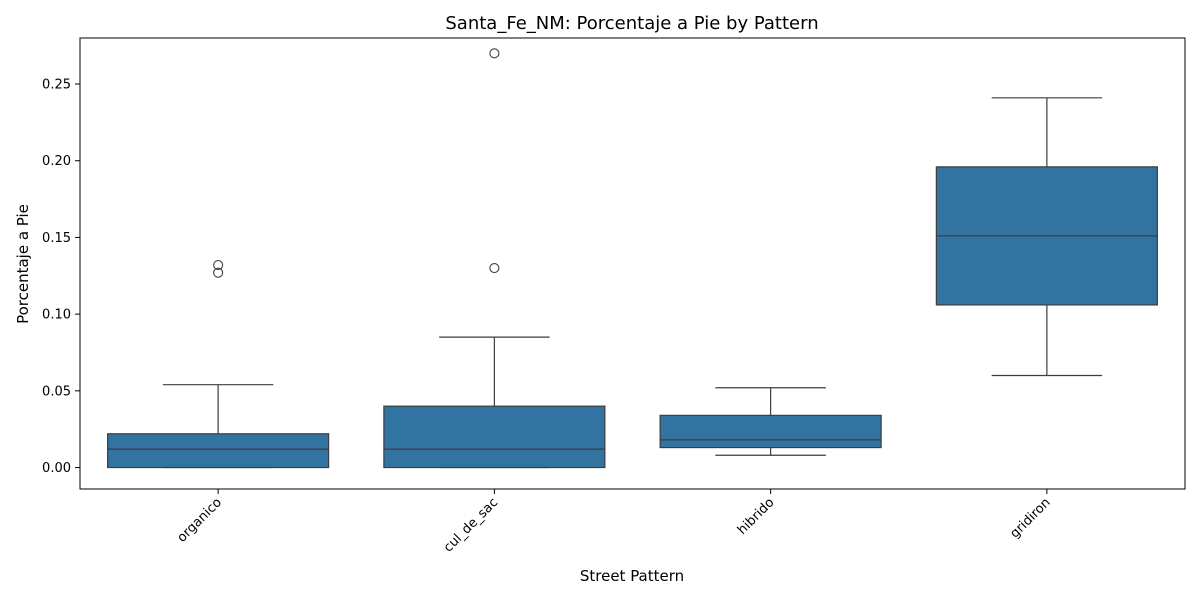 This screenshot has height=600, width=1200. What do you see at coordinates (56, 315) in the screenshot?
I see `y-tick-label: 0.10` at bounding box center [56, 315].